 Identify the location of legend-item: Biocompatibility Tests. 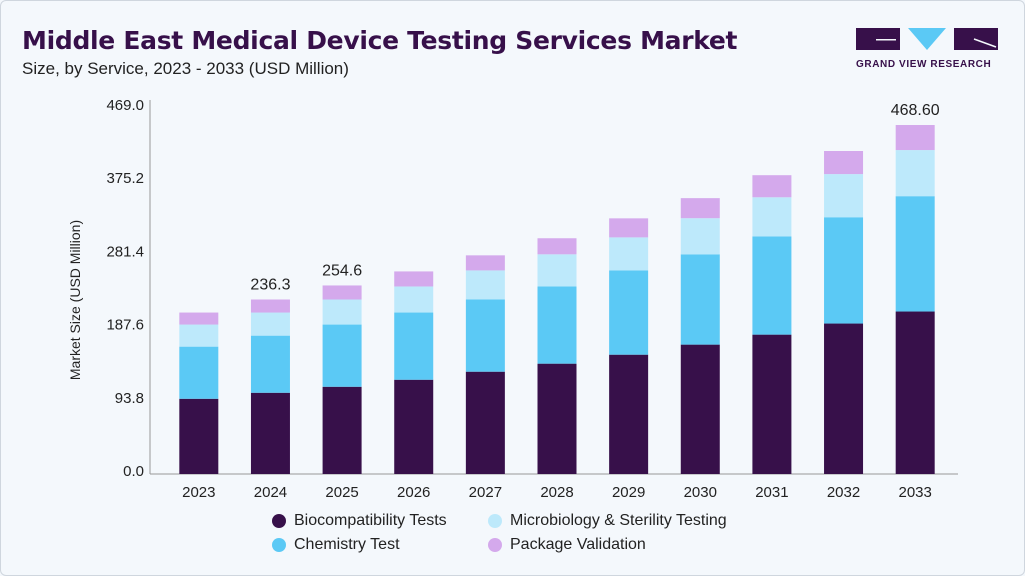
(380, 521).